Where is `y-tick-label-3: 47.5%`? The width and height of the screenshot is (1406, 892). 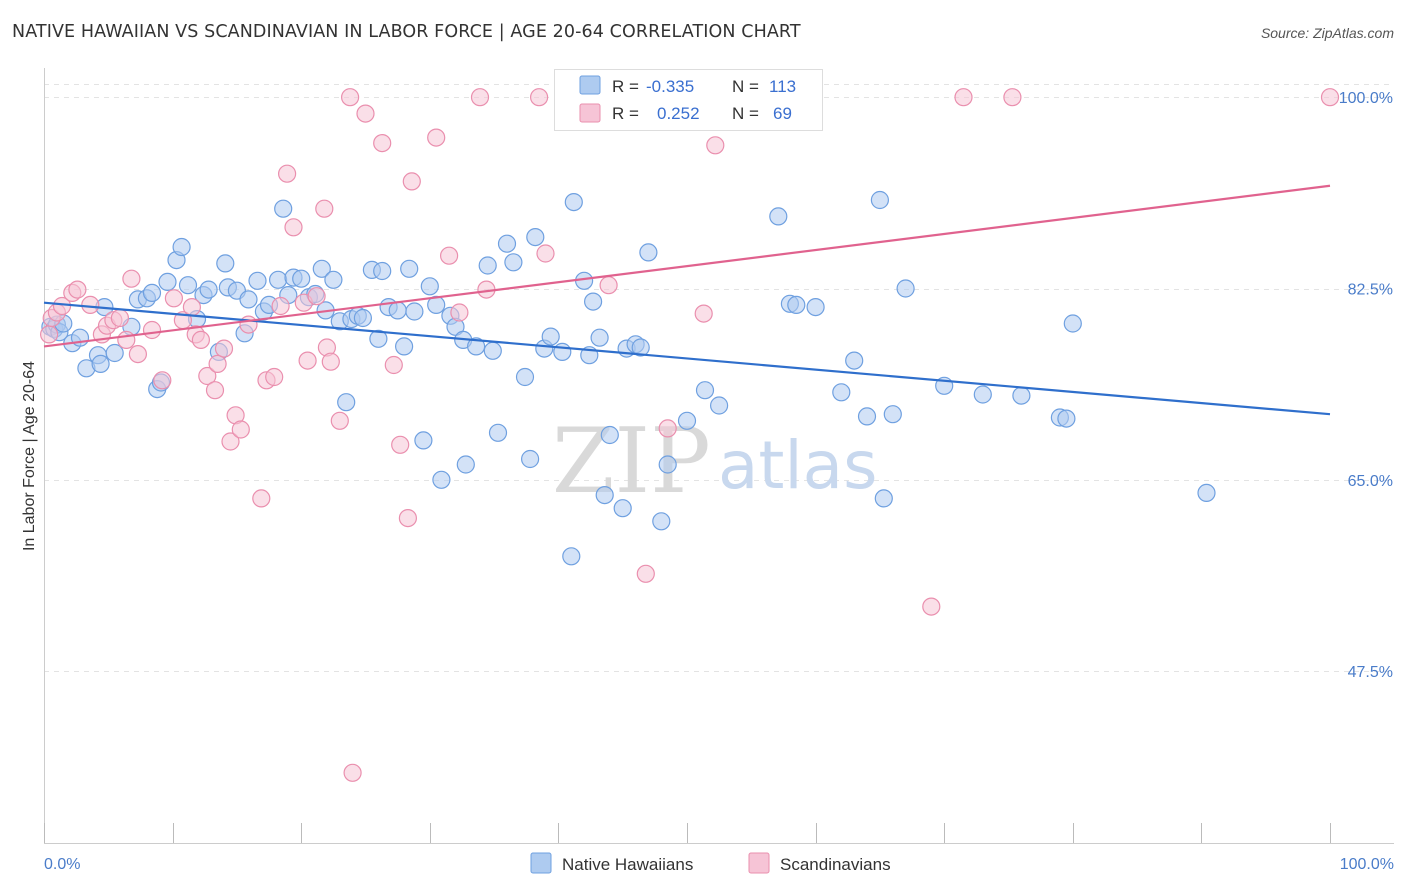 y-tick-label-3: 47.5% is located at coordinates (1370, 672).